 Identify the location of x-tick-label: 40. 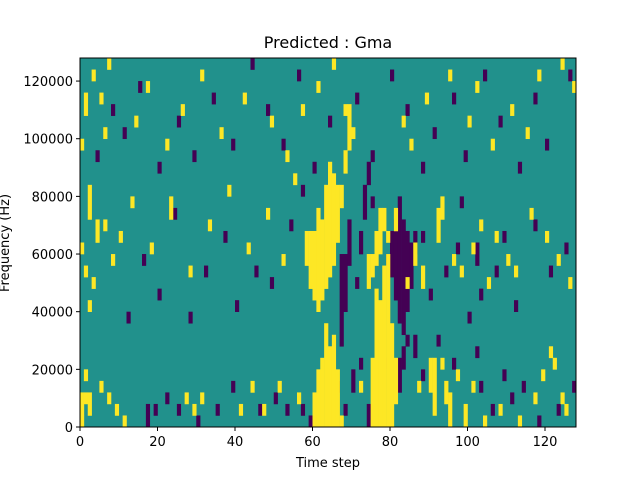
(235, 442).